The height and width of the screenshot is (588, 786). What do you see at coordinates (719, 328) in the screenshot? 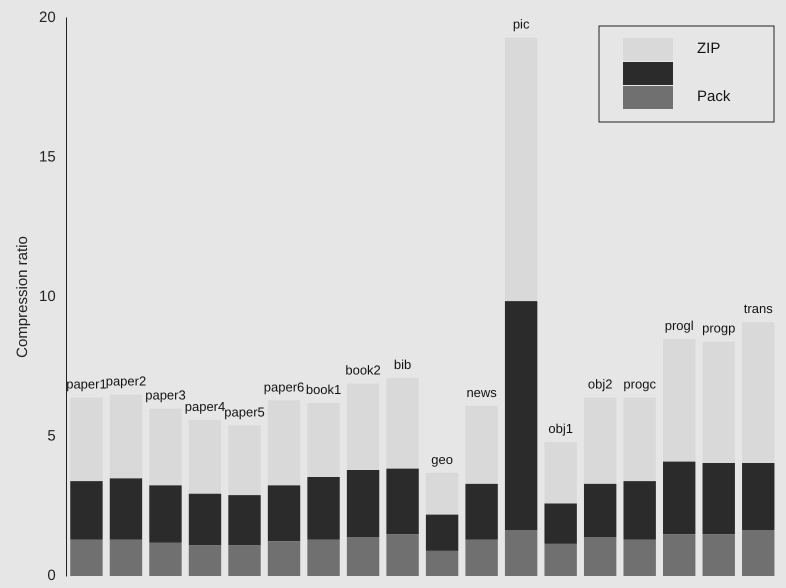
I see `x-tick-label: progp` at bounding box center [719, 328].